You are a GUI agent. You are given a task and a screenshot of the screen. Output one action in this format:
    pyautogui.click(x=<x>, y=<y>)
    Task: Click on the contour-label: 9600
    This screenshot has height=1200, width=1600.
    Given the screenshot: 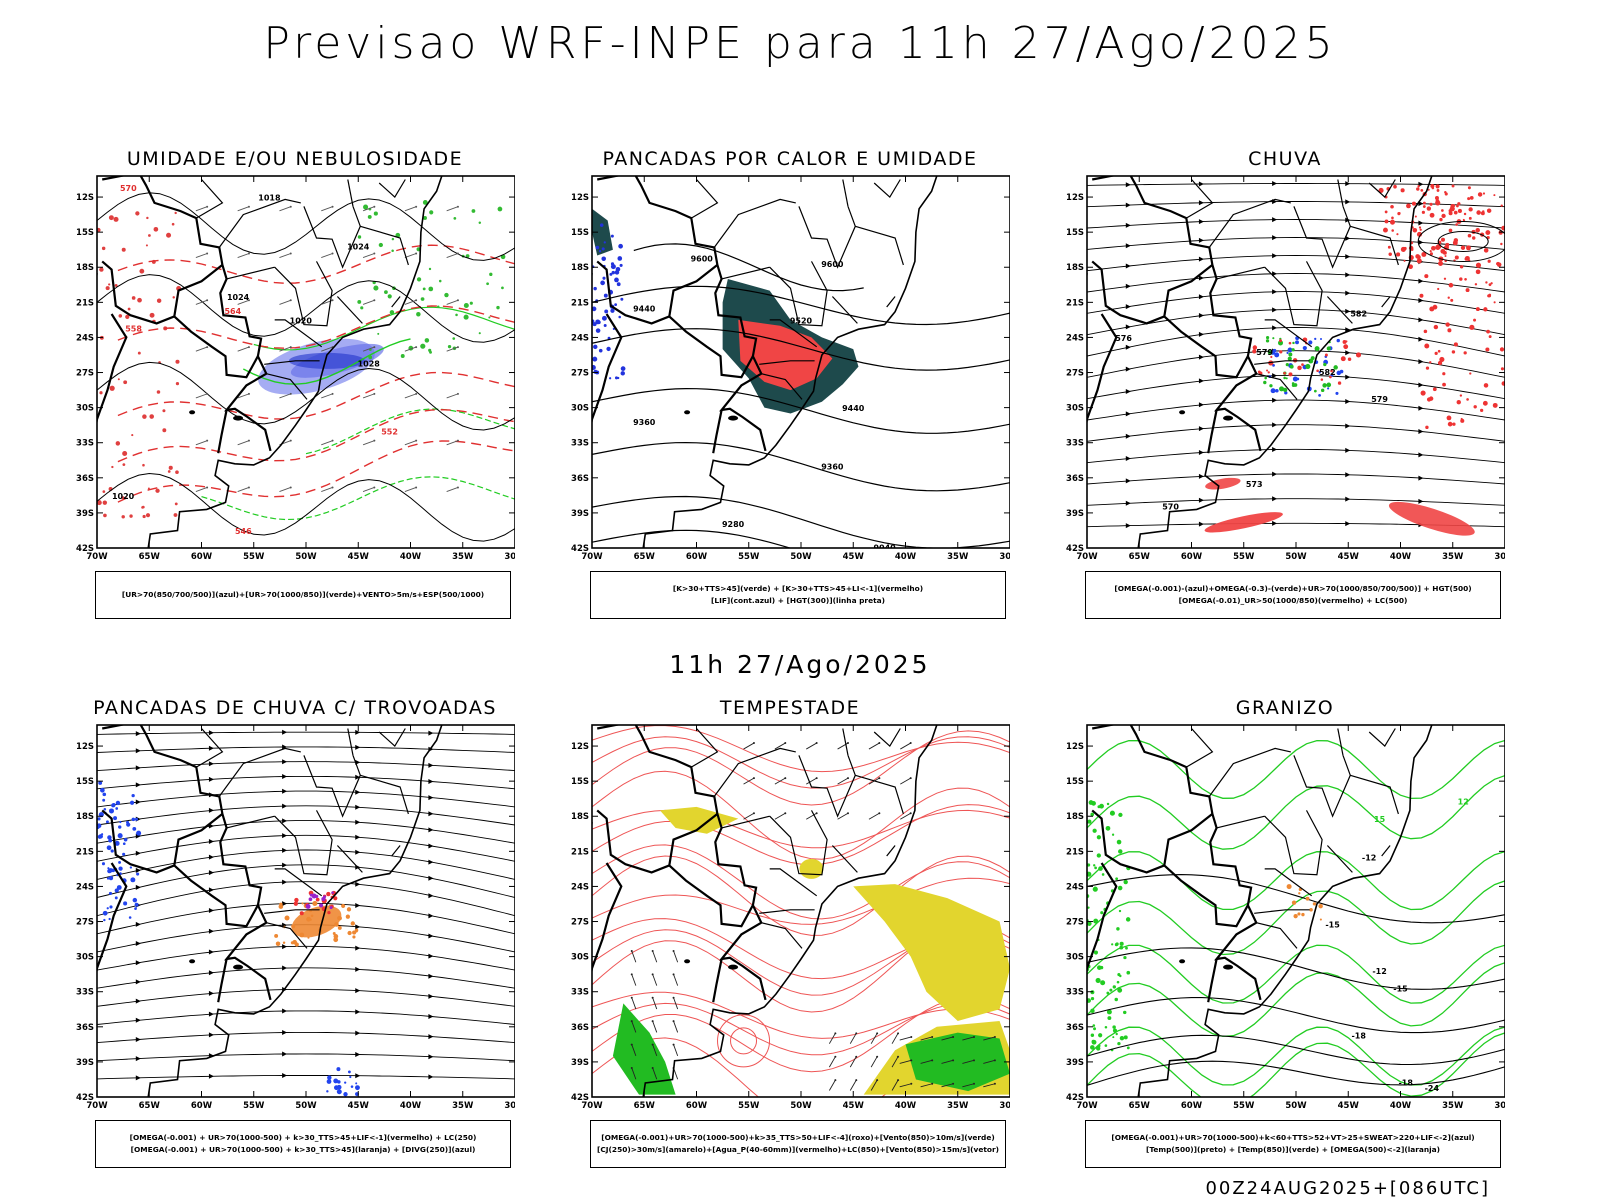 What is the action you would take?
    pyautogui.click(x=832, y=264)
    